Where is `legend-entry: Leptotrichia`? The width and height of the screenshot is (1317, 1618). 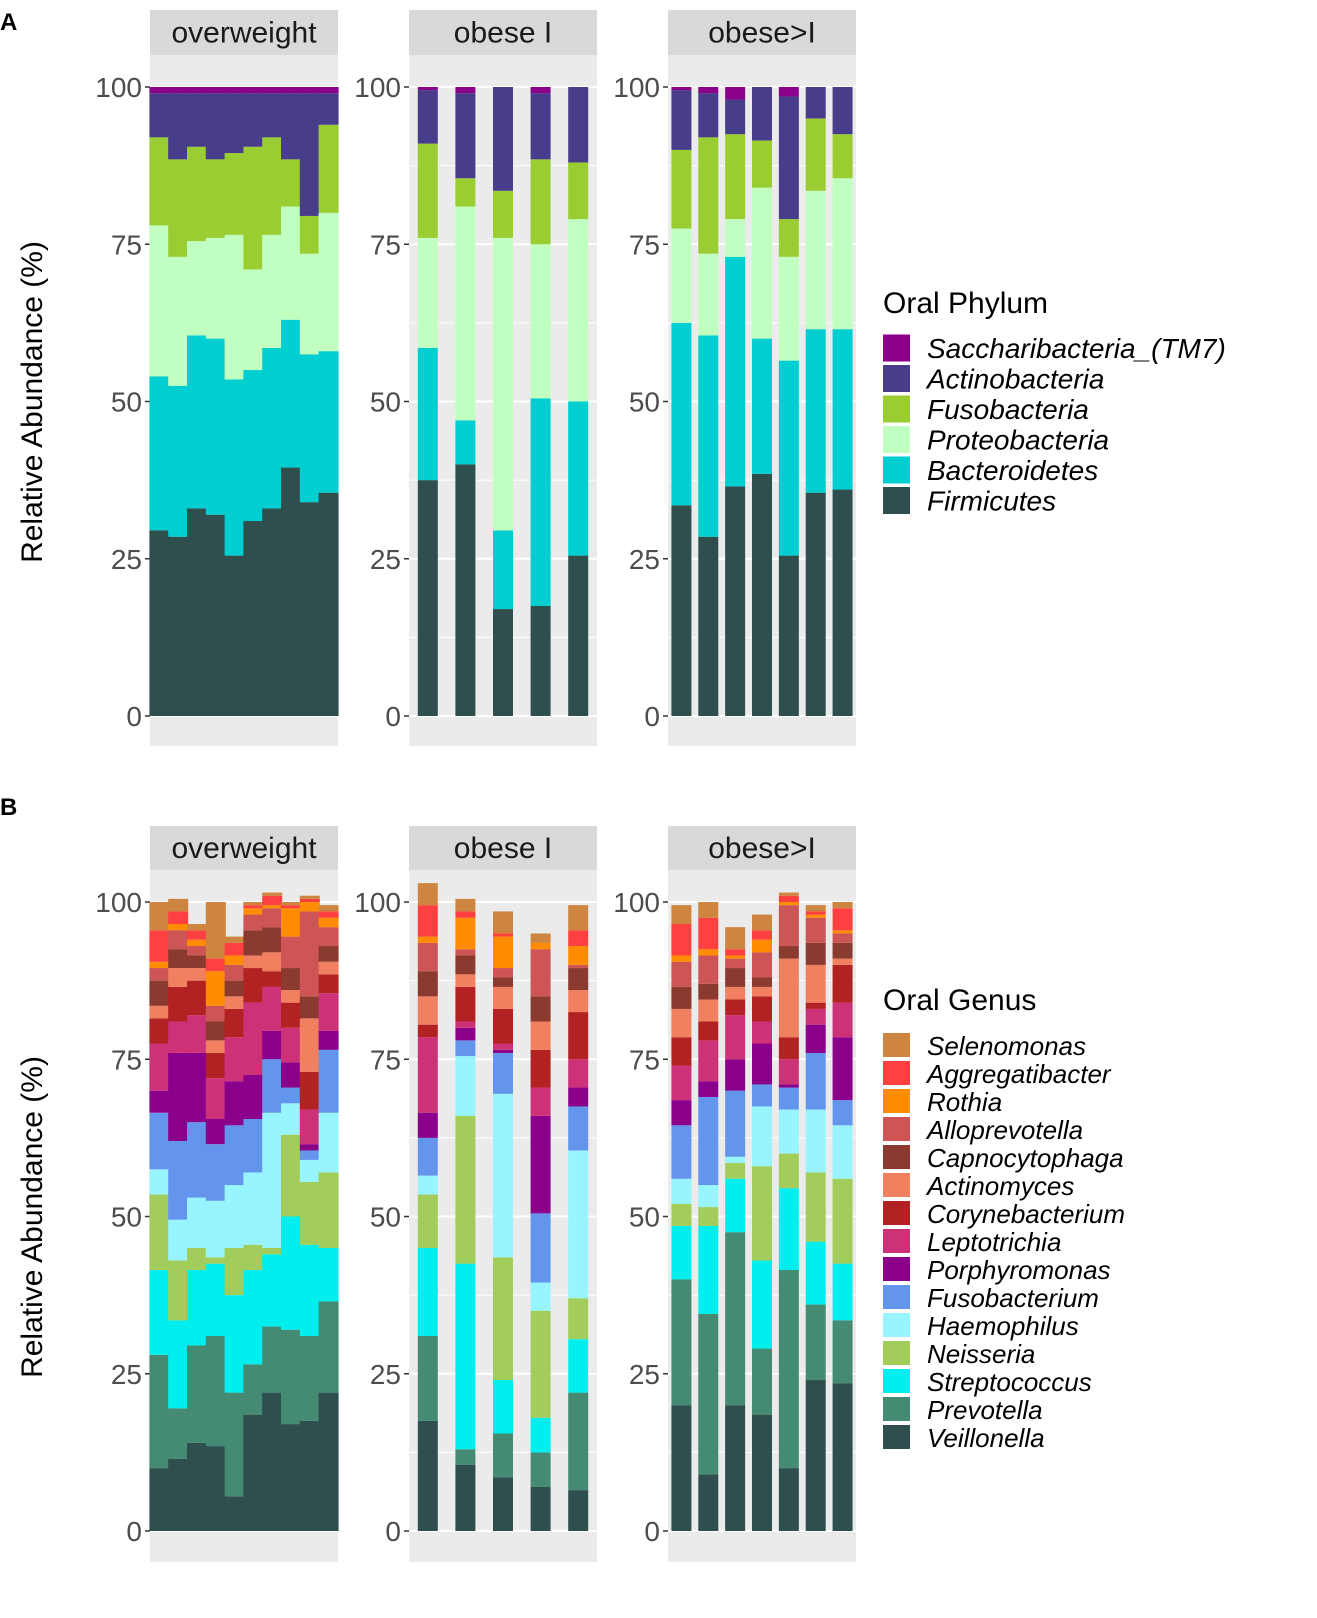
legend-entry: Leptotrichia is located at coordinates (972, 1242).